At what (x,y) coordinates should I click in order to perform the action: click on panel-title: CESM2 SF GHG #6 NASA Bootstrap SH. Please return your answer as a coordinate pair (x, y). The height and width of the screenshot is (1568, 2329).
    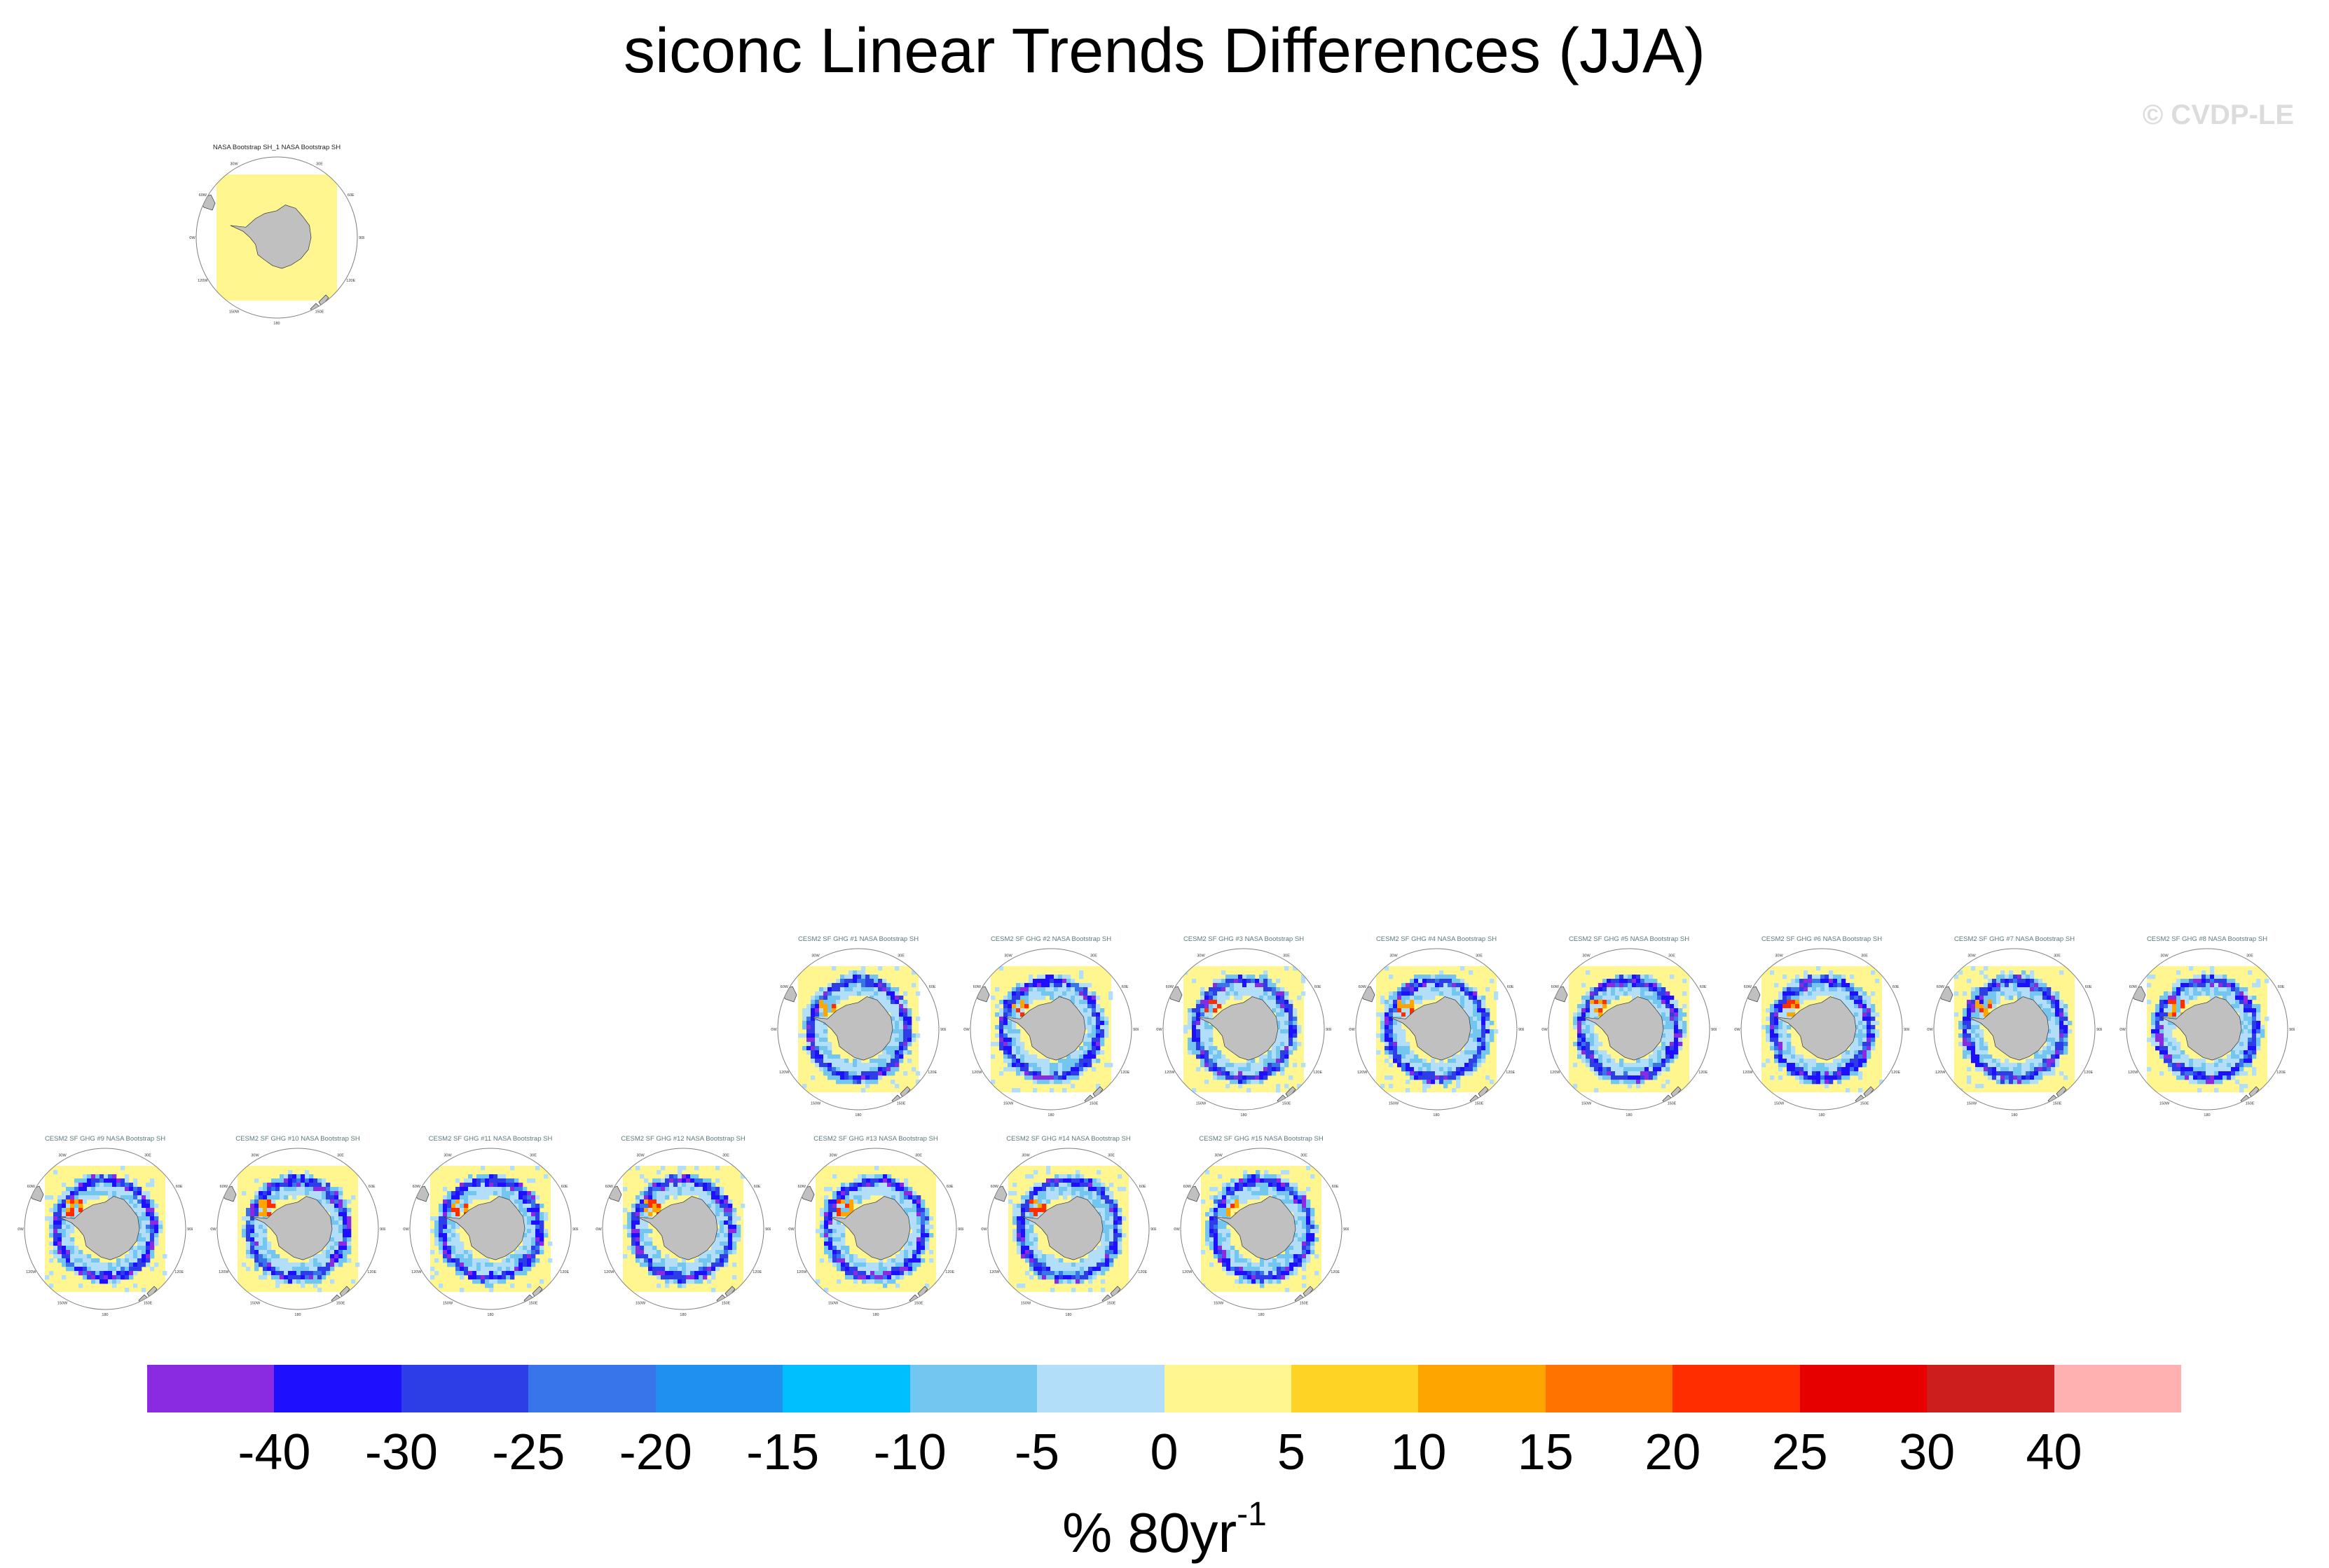
    Looking at the image, I should click on (1822, 939).